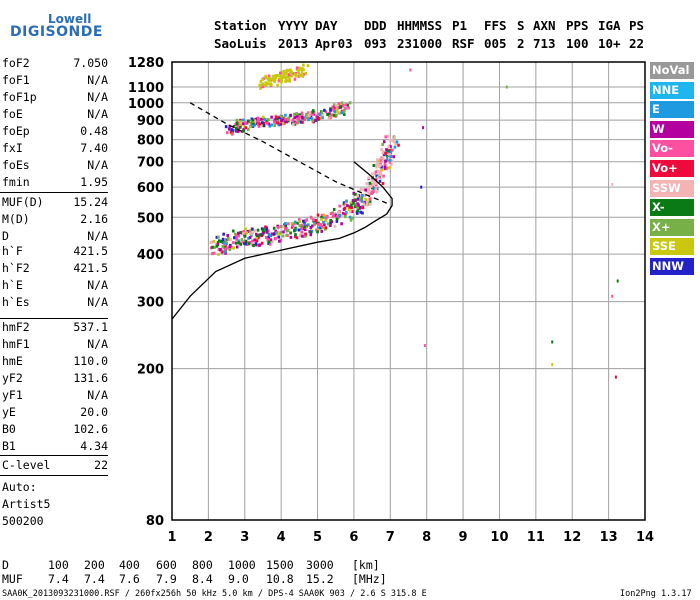 The height and width of the screenshot is (600, 700). Describe the element at coordinates (26, 465) in the screenshot. I see `param-name: C-level` at that location.